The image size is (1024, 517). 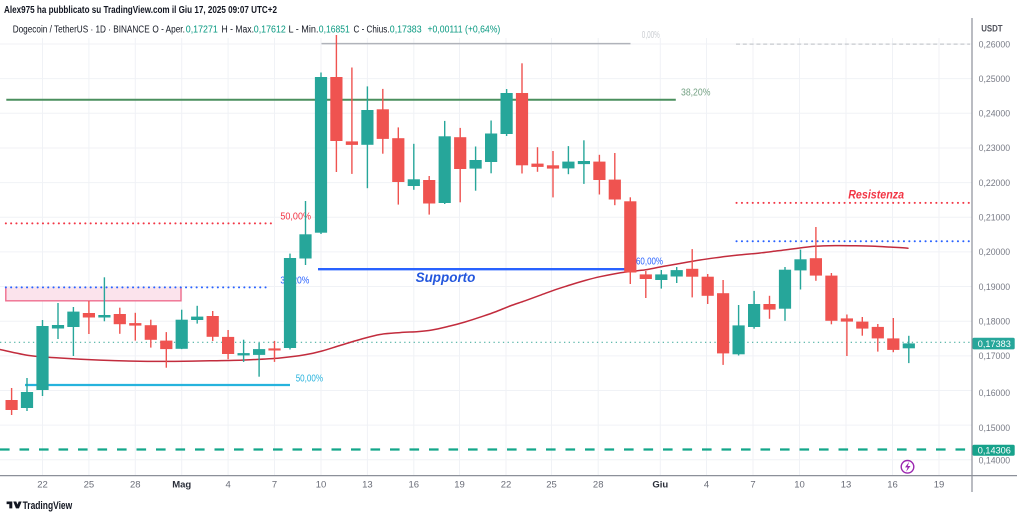 I want to click on svg-text: 0,19000, so click(x=995, y=287).